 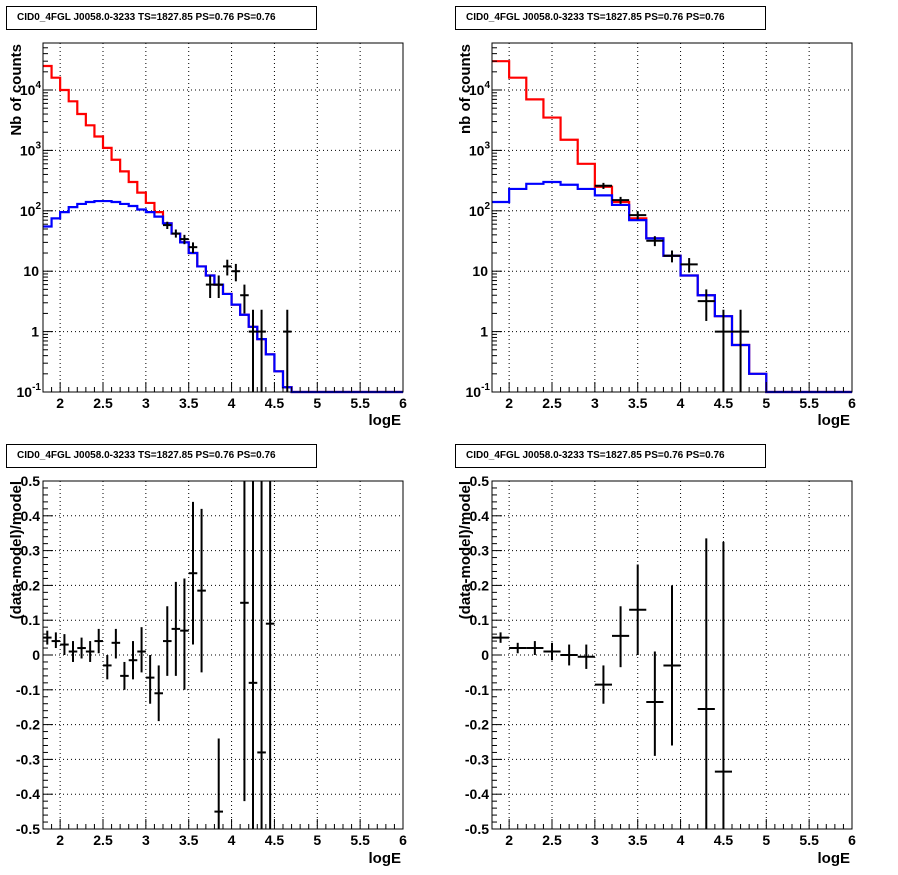 I want to click on y-tick-label: 1, so click(x=35, y=332).